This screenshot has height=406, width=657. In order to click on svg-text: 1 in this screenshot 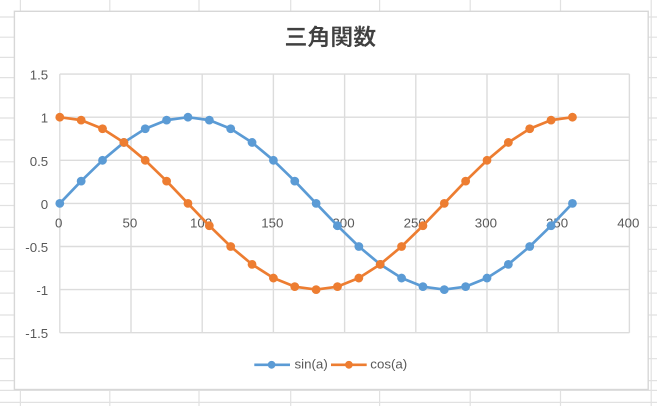, I will do `click(44, 118)`.